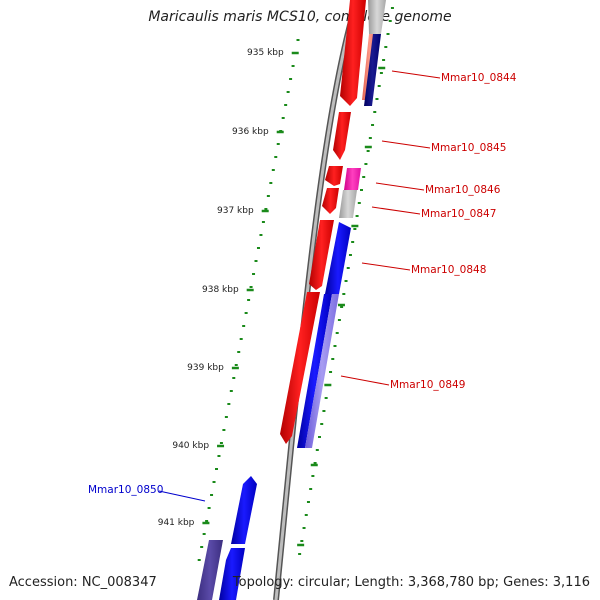  Describe the element at coordinates (479, 78) in the screenshot. I see `gene-label-mmar10_0844: Mmar10_0844` at that location.